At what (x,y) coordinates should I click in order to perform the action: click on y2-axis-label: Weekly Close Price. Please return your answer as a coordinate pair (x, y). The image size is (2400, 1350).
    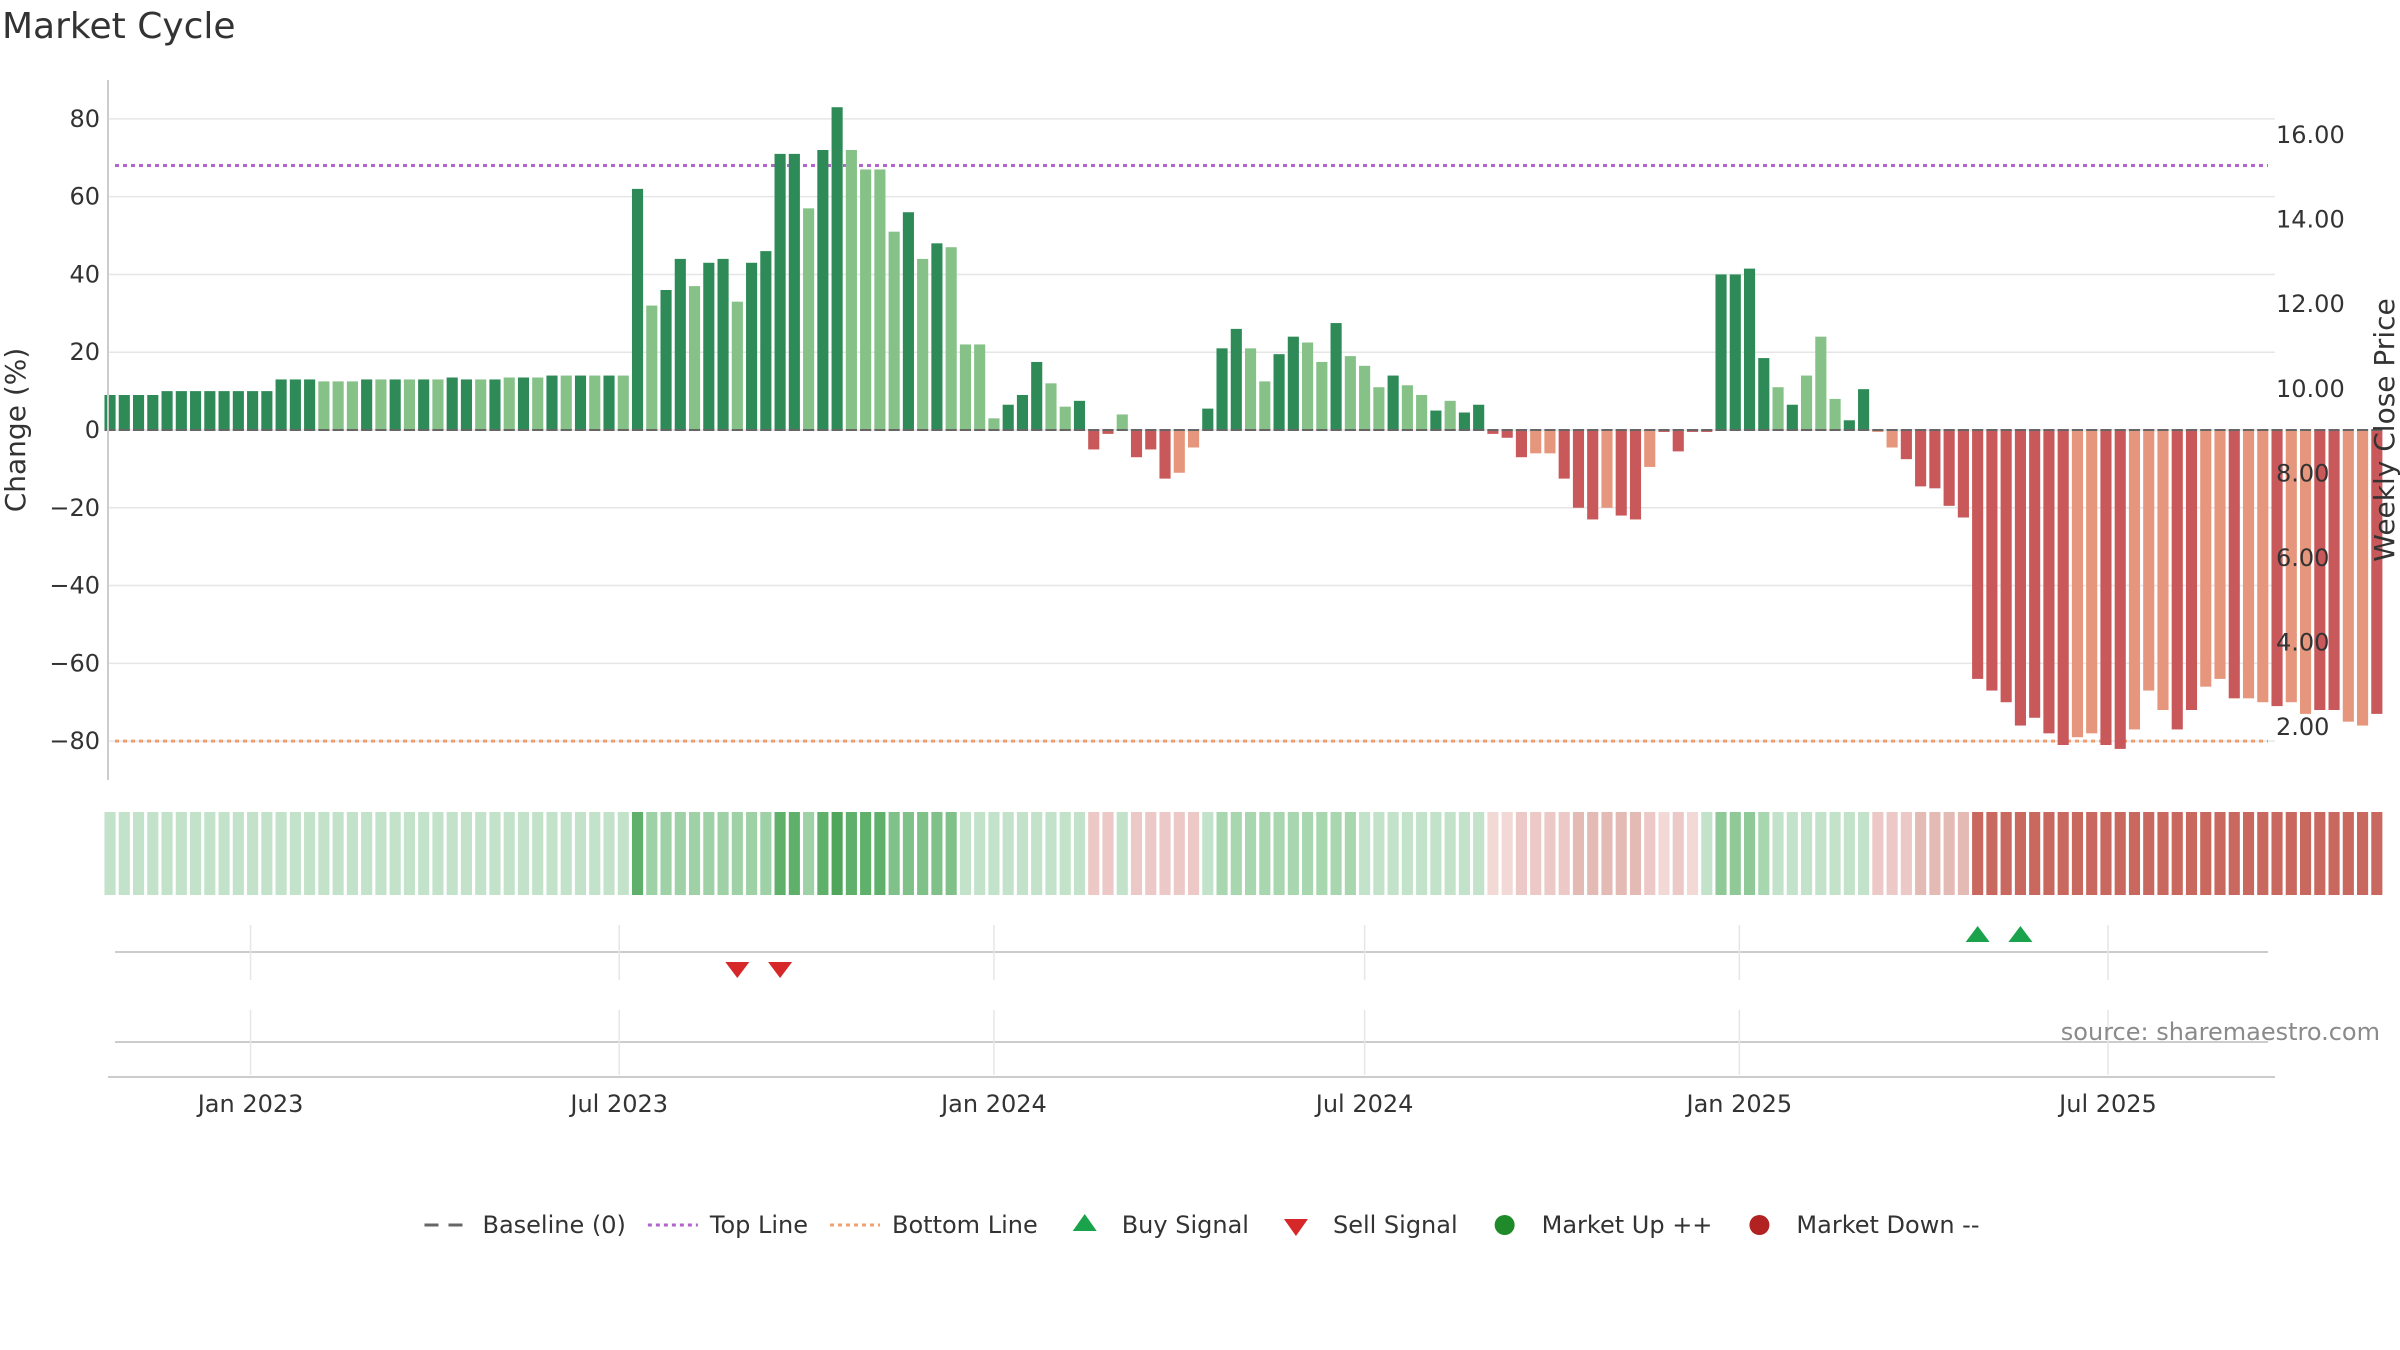
    Looking at the image, I should click on (2384, 429).